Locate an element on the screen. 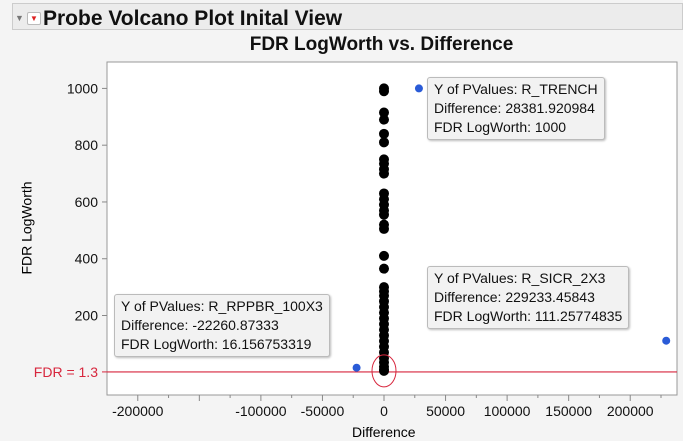  y-tick-label: 400 is located at coordinates (87, 259).